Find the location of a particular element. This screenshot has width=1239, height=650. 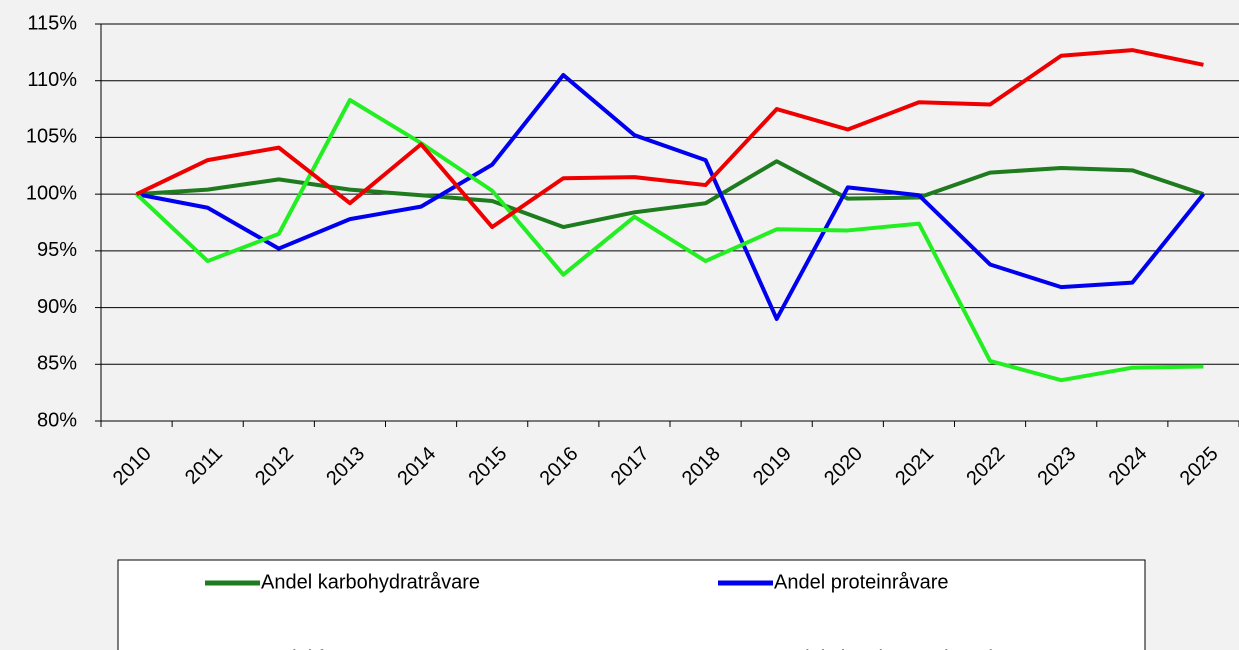

x-tick-label: 2020 is located at coordinates (843, 466).